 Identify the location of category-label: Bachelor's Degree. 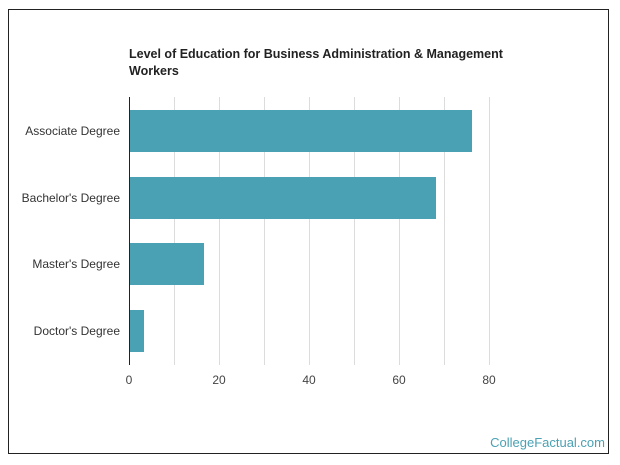
(70, 198).